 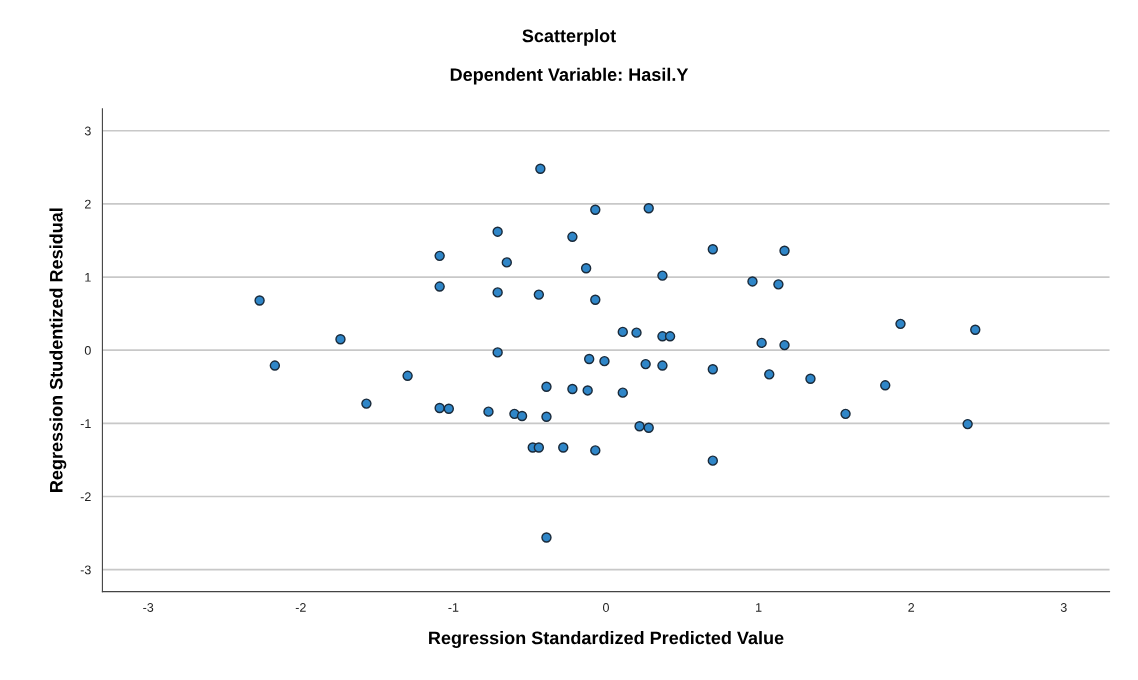 I want to click on x-tick-label: -3, so click(x=148, y=607).